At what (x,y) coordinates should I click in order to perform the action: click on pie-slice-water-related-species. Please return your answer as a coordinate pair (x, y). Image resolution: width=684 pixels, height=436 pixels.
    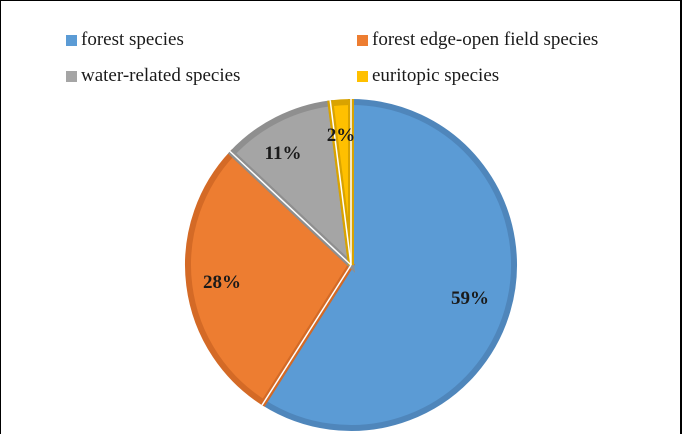
    Looking at the image, I should click on (291, 186).